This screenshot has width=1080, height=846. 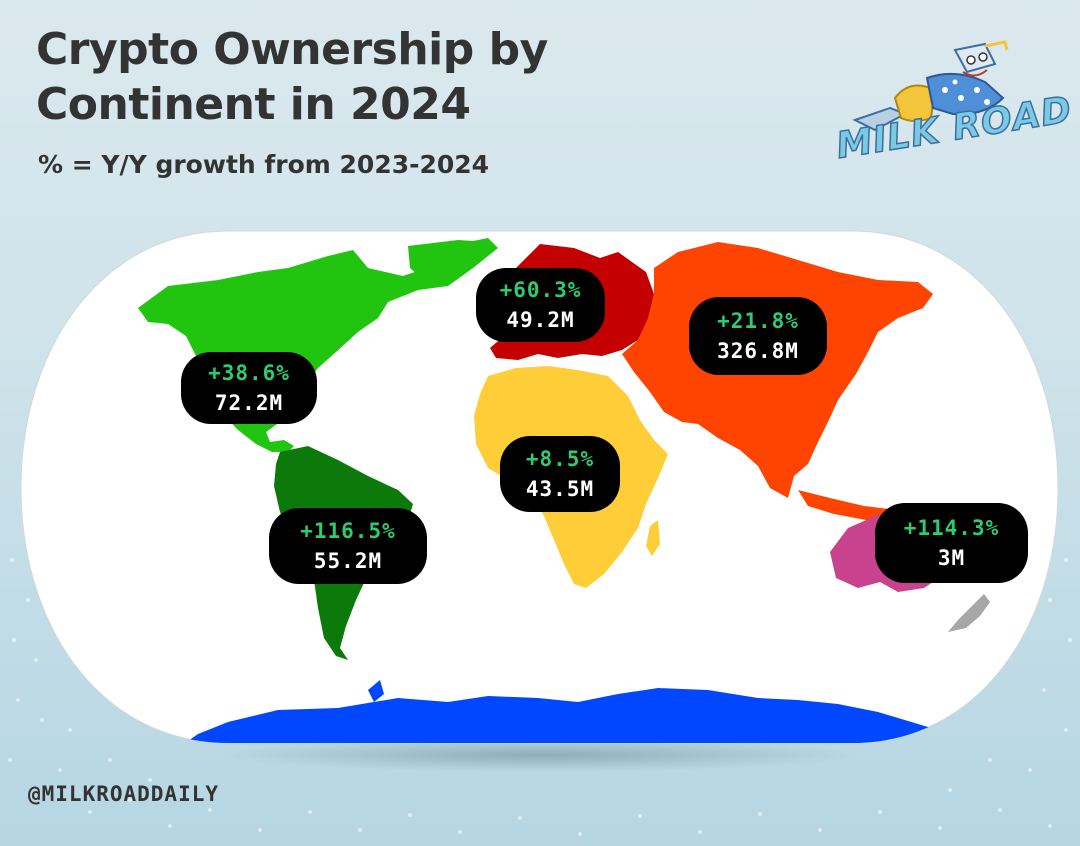 I want to click on owner-count: 72.2M, so click(x=249, y=403).